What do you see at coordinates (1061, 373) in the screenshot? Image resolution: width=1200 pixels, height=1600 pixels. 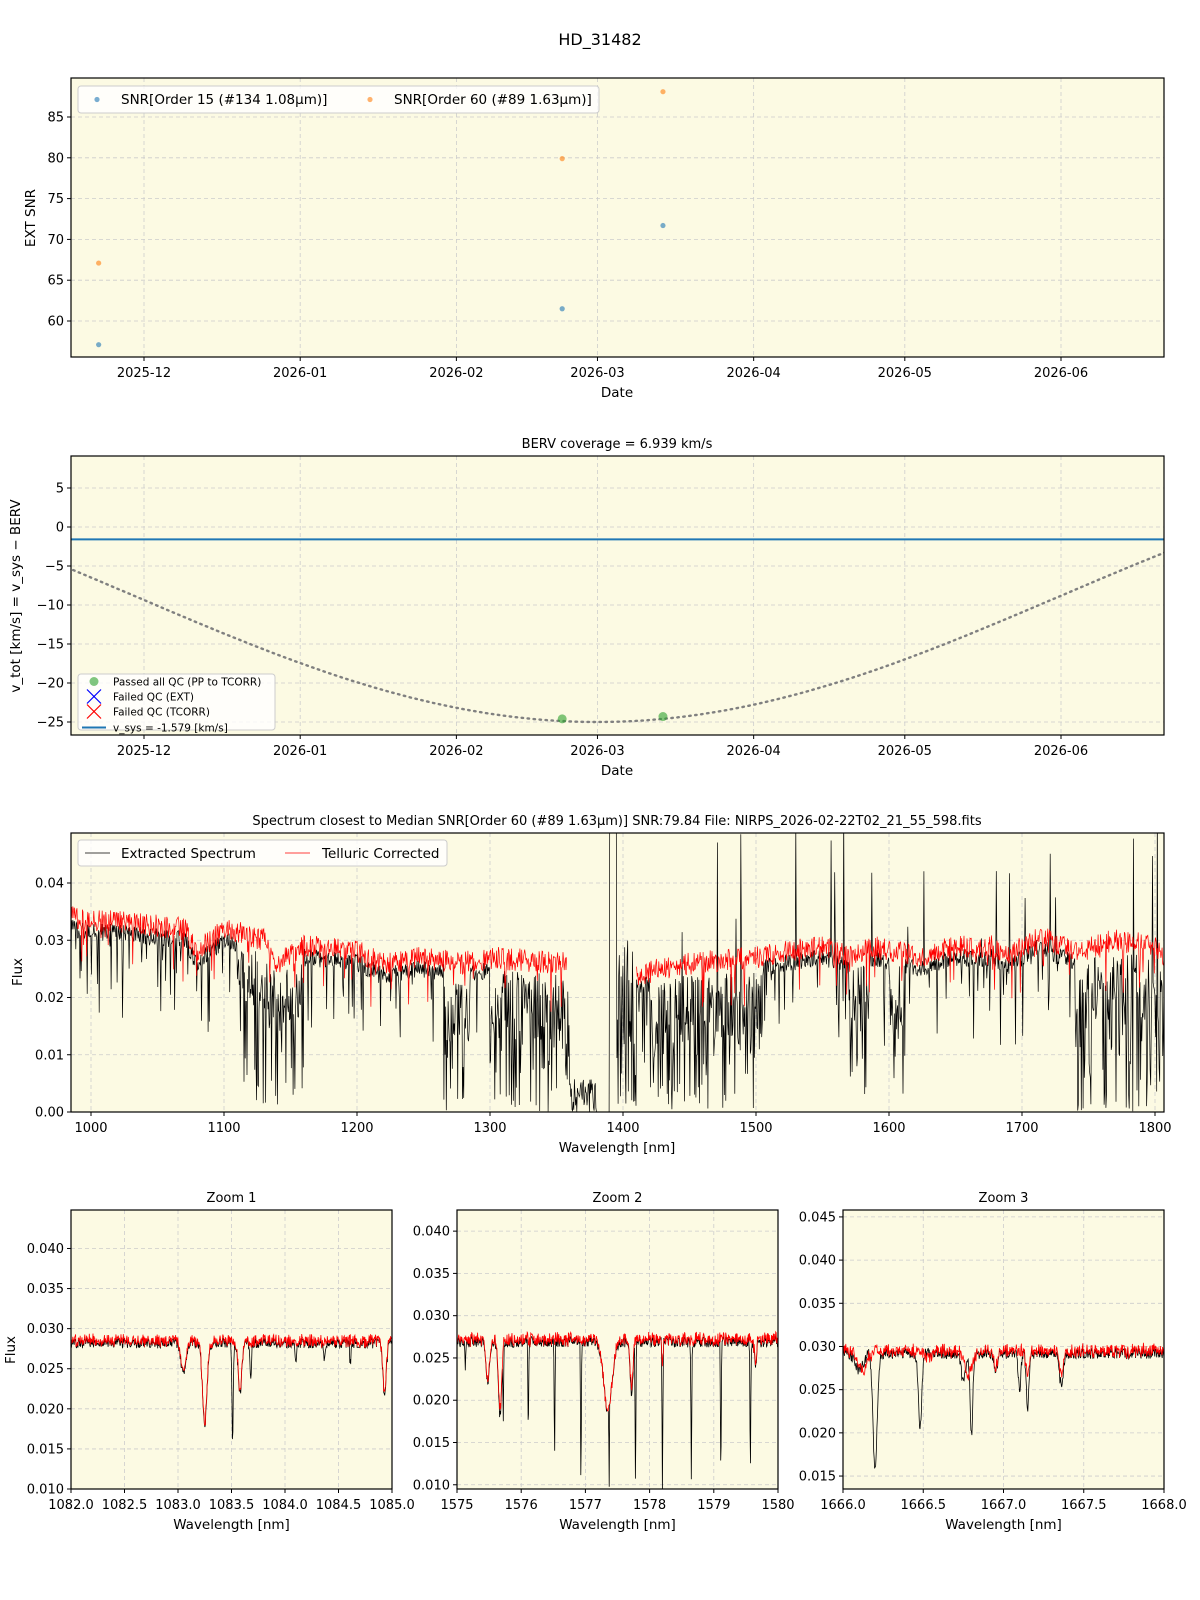 I see `x-tick-label: 2026-06` at bounding box center [1061, 373].